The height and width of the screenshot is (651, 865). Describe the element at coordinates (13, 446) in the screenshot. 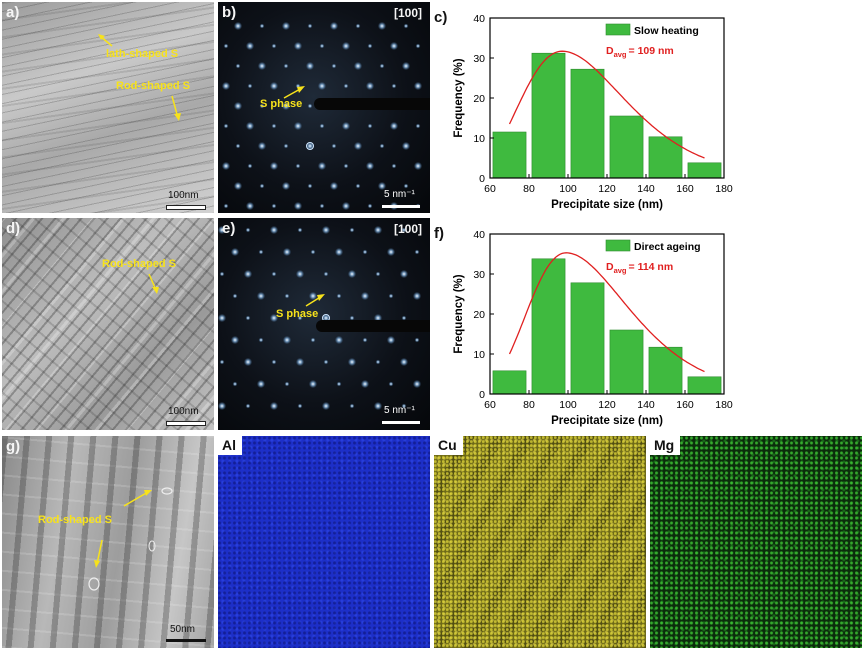

I see `panel-label-g: g)` at that location.